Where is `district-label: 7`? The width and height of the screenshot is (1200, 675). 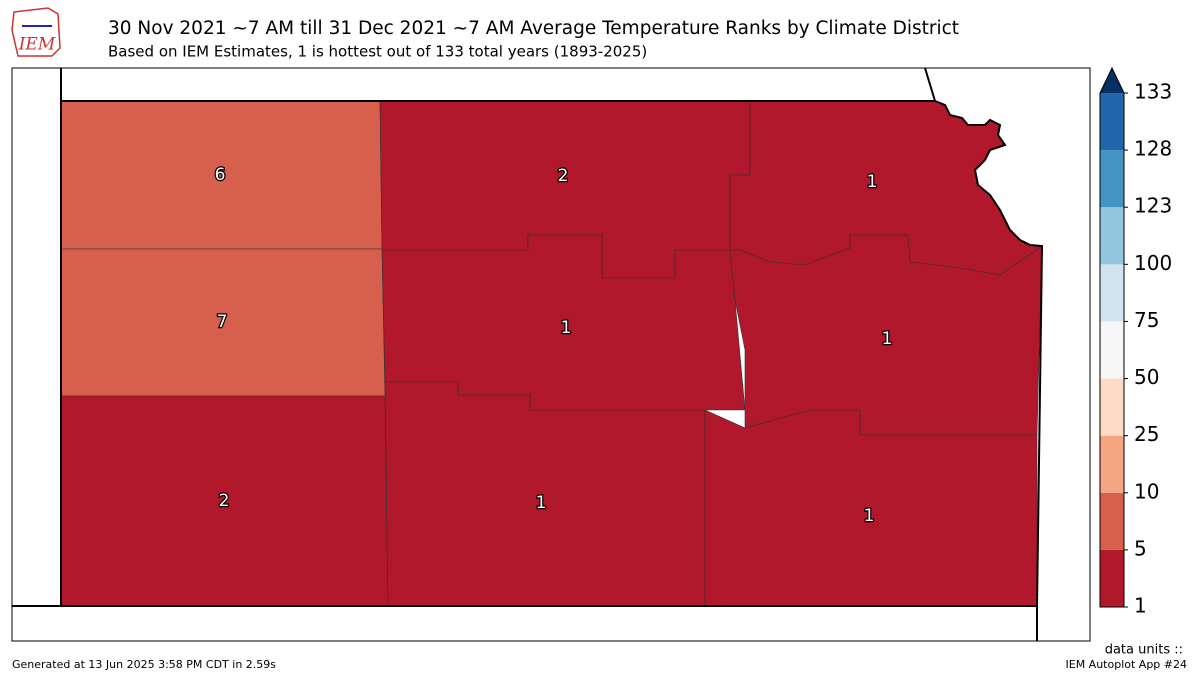 district-label: 7 is located at coordinates (222, 322).